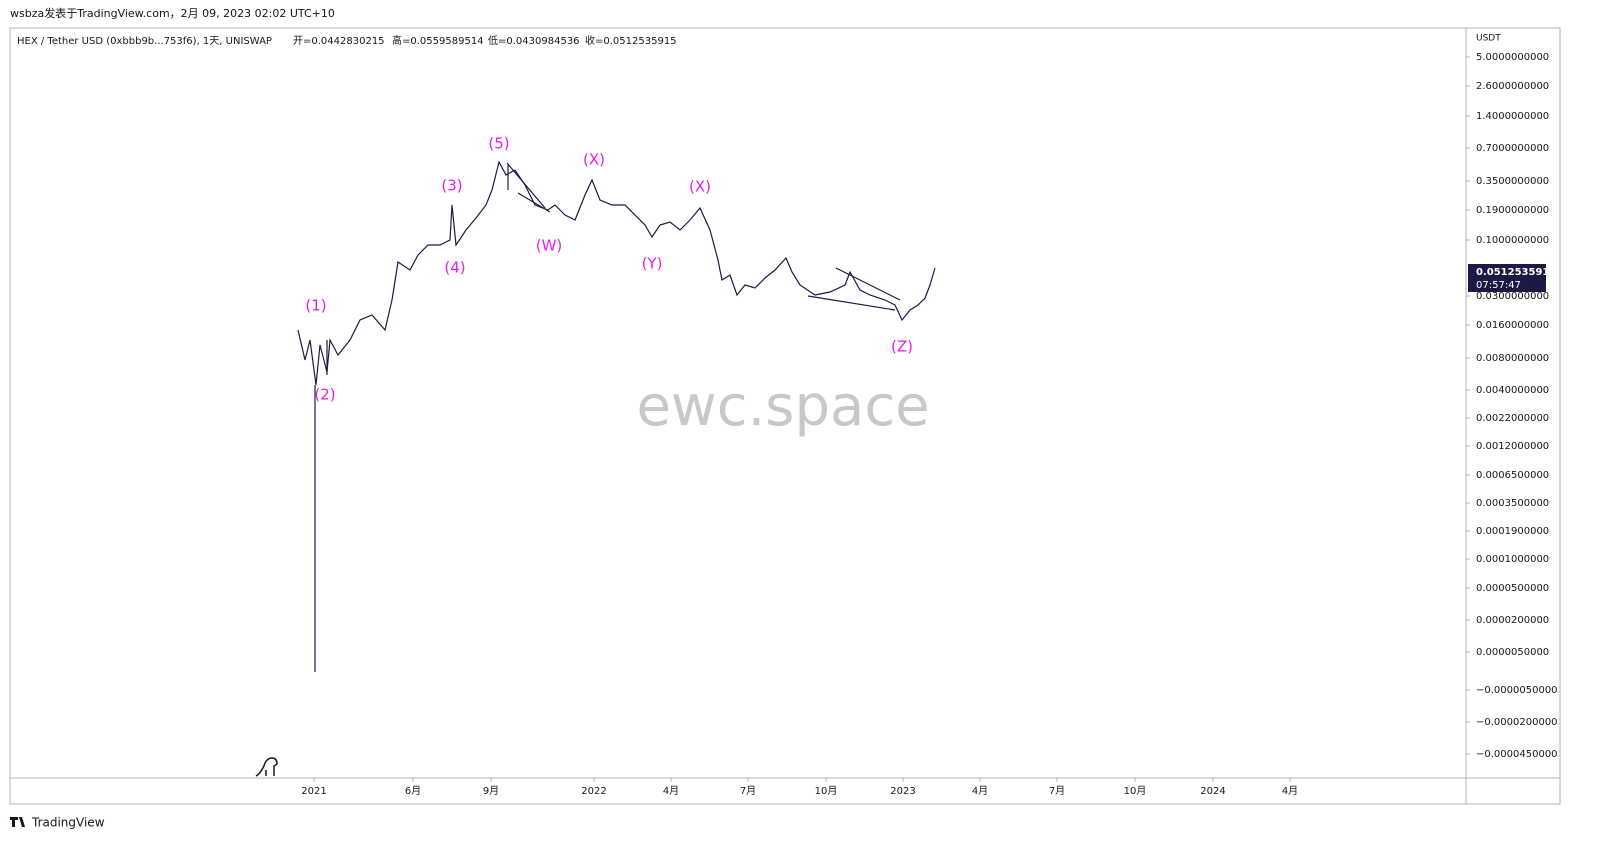  Describe the element at coordinates (1512, 148) in the screenshot. I see `price-label: 0.7000000000` at that location.